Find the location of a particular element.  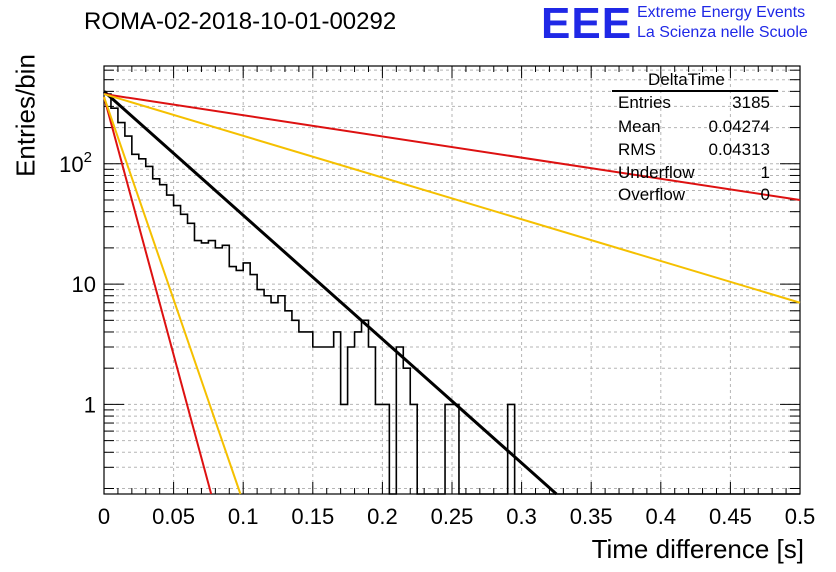

stats-rms-label: RMS is located at coordinates (637, 149).